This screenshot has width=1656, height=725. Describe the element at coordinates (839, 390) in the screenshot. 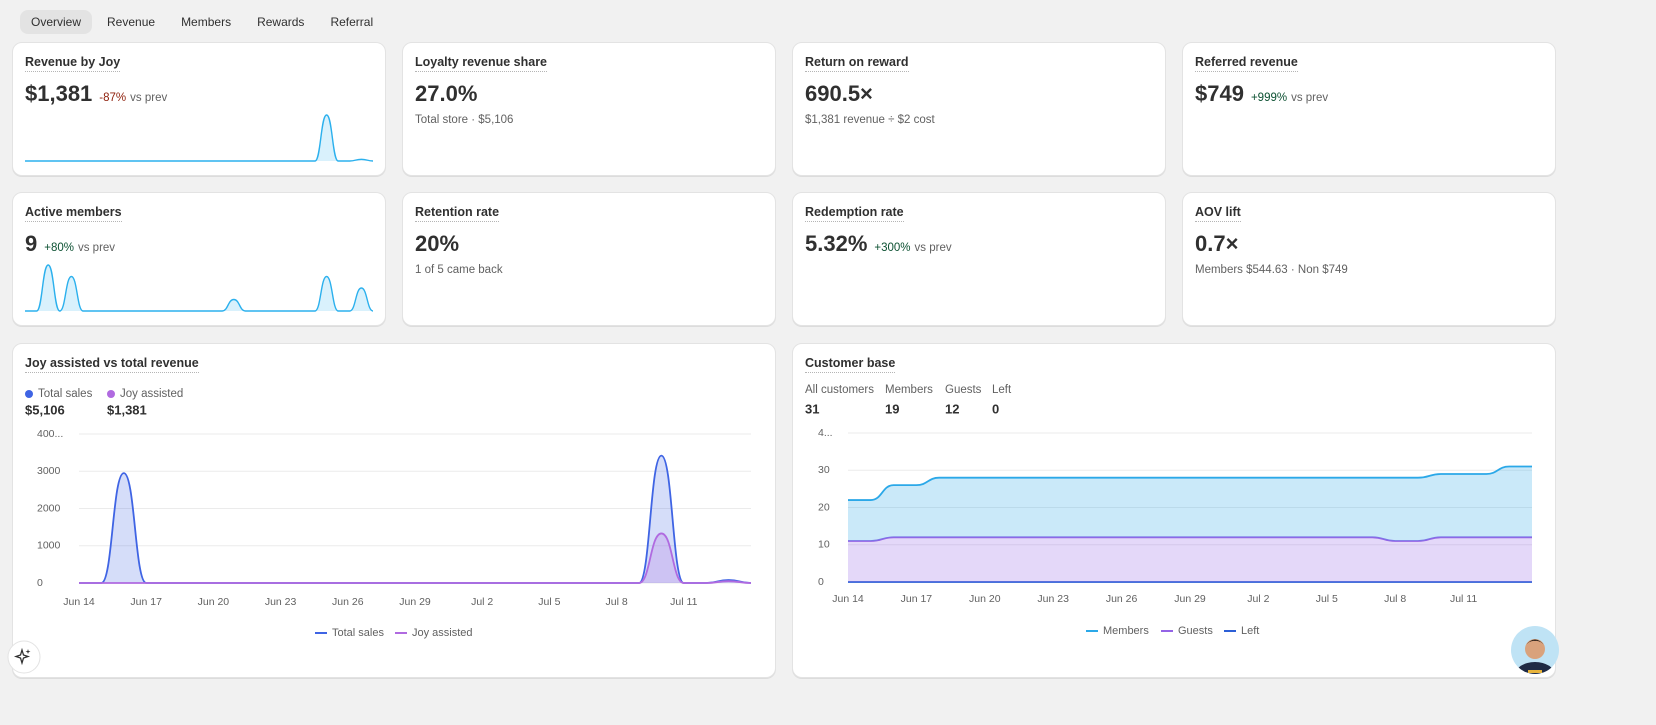

I see `stat-label: All customers` at that location.